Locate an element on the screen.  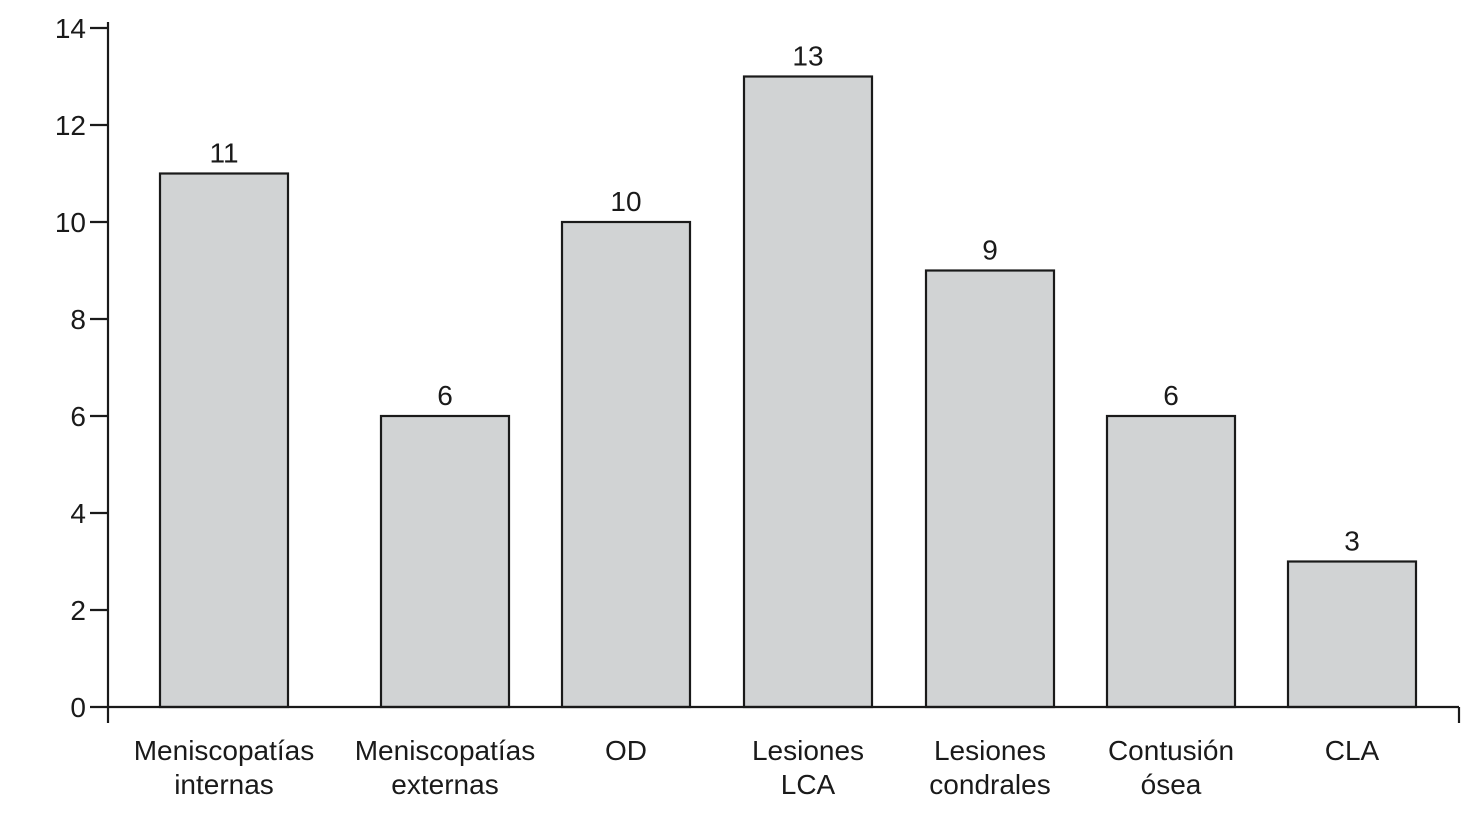
y-tick-label-2: 2 is located at coordinates (78, 610).